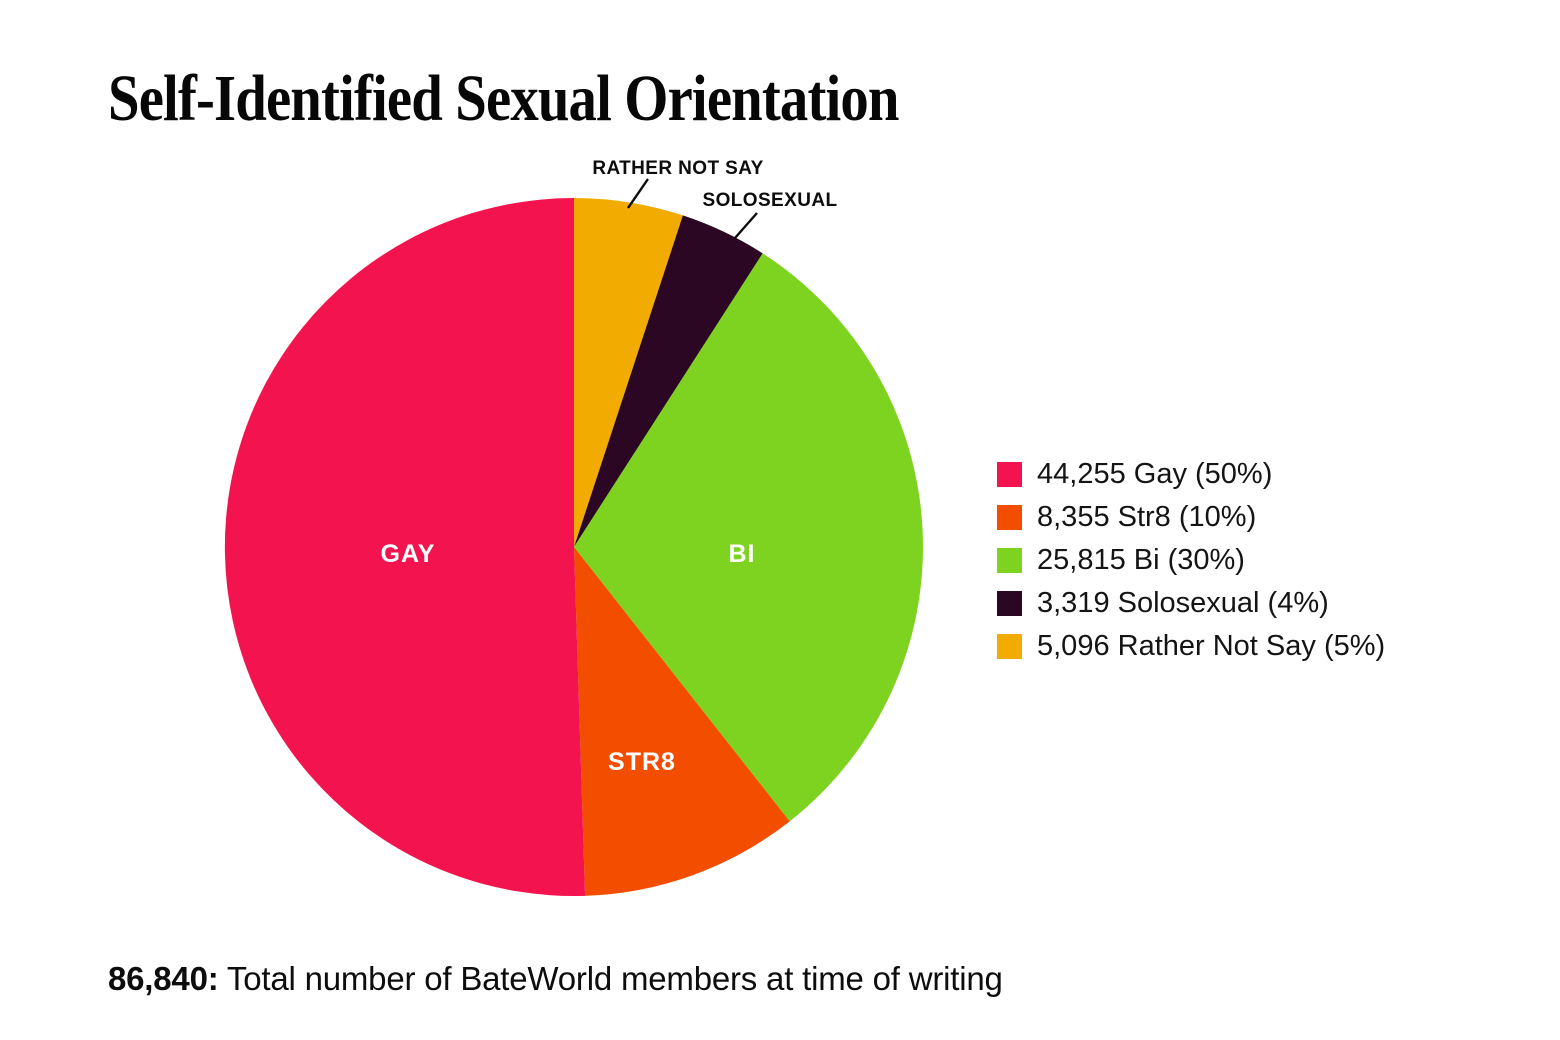 This screenshot has height=1040, width=1560. I want to click on pie-slice-rather-not-say, so click(628, 372).